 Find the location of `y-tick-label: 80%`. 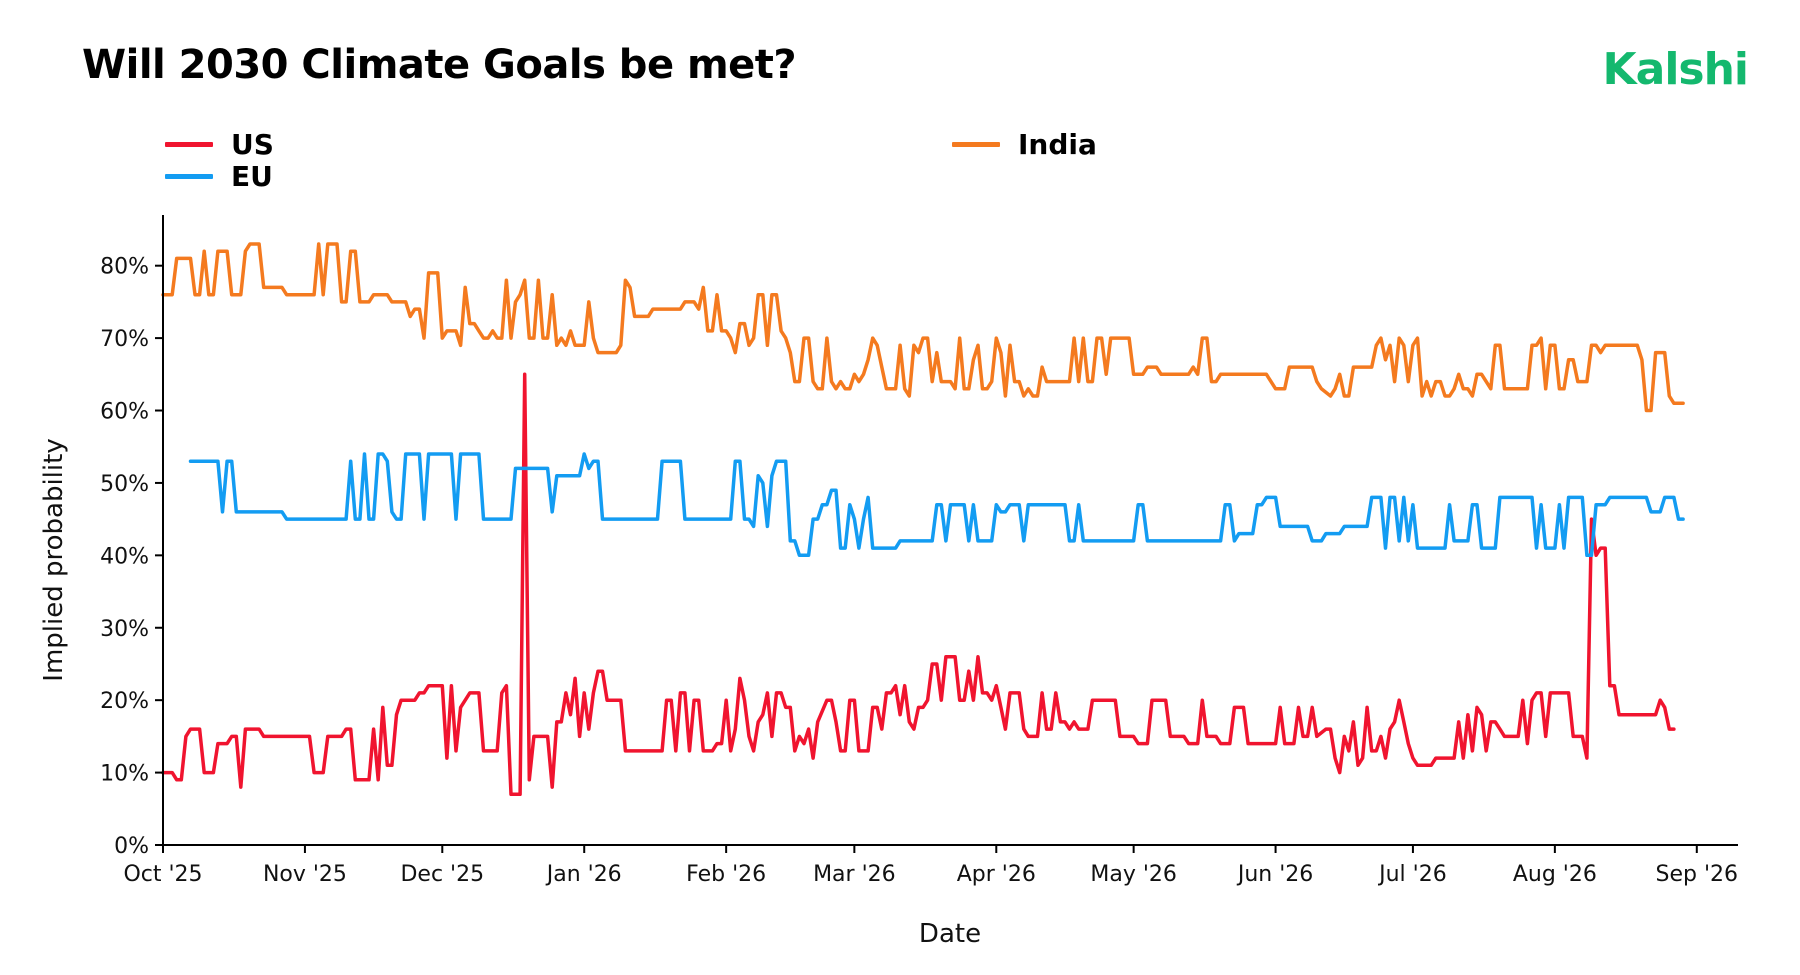

y-tick-label: 80% is located at coordinates (124, 267).